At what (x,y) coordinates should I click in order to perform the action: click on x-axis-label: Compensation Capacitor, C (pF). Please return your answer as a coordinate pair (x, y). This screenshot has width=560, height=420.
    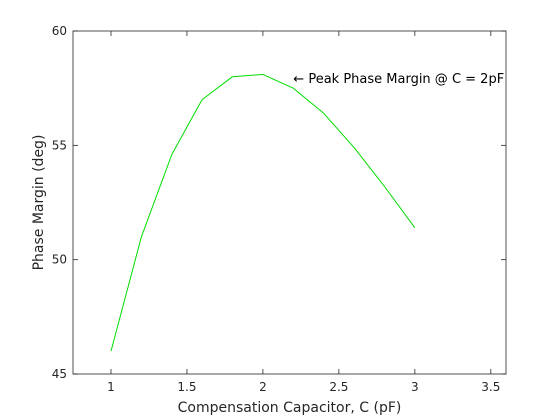
    Looking at the image, I should click on (290, 408).